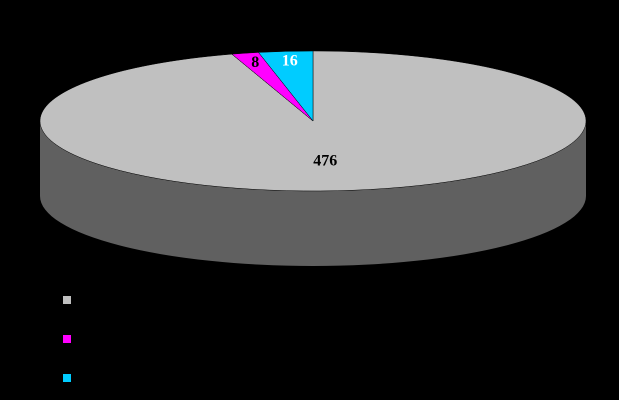  I want to click on data-label: 16, so click(290, 60).